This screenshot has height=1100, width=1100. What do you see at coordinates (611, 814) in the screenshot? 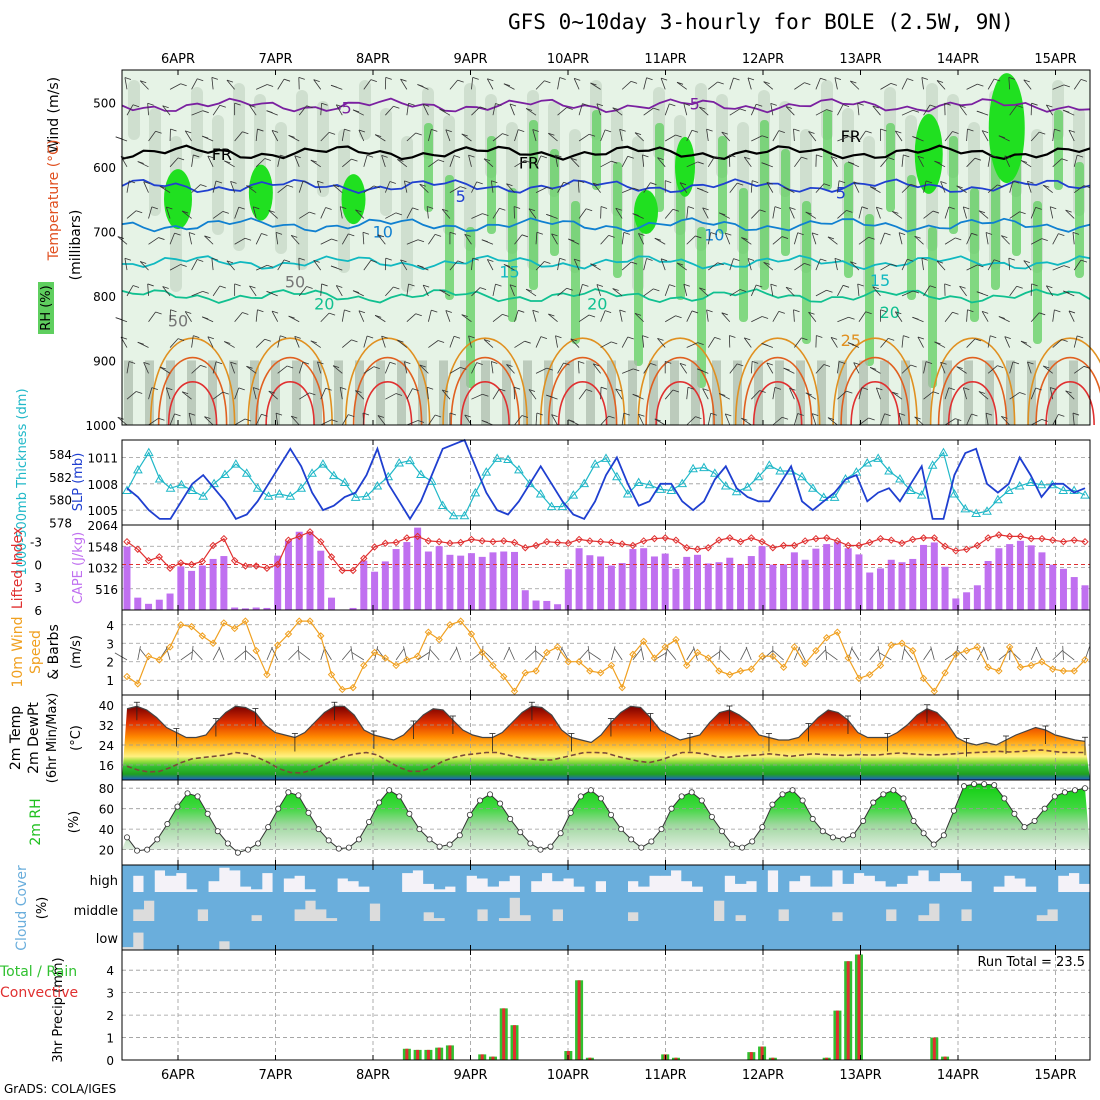
I see `rh2m-point` at bounding box center [611, 814].